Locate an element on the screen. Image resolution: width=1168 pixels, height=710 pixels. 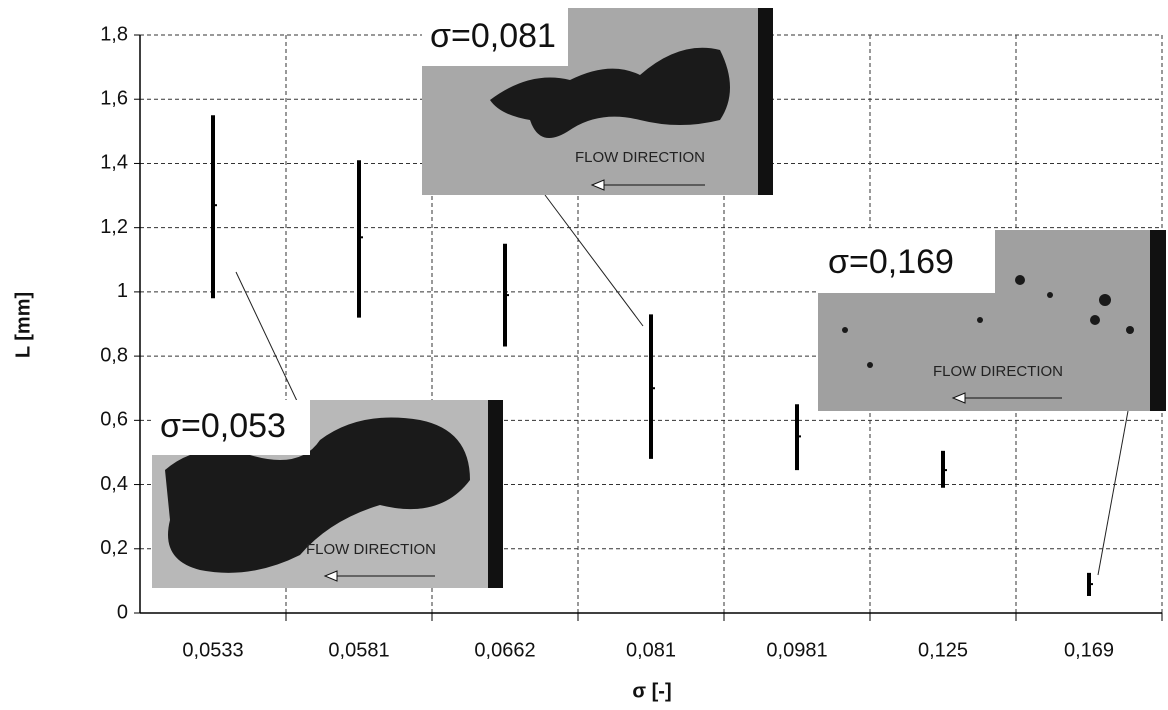
x-tick-label: 0,125 is located at coordinates (943, 650).